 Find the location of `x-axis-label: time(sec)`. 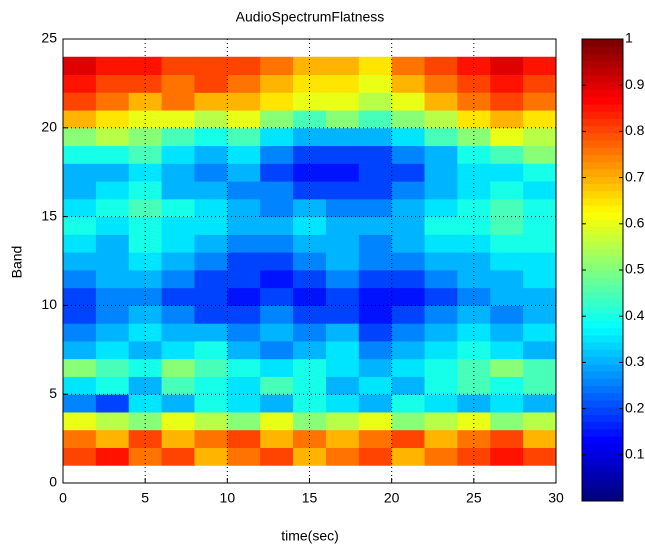

x-axis-label: time(sec) is located at coordinates (310, 536).